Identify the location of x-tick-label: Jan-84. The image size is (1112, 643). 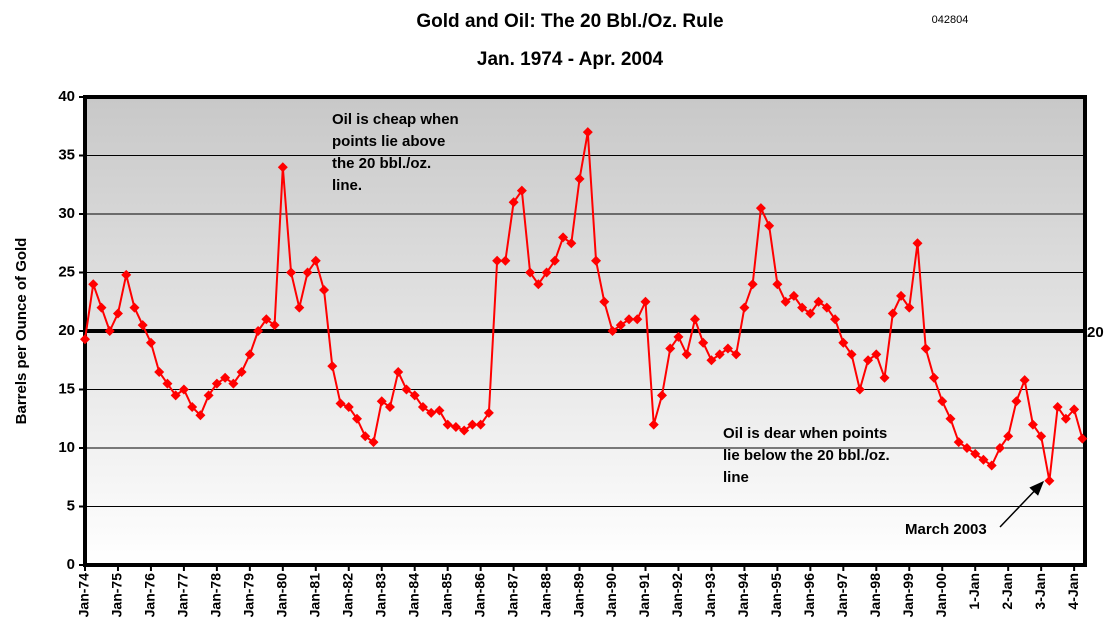
(413, 595).